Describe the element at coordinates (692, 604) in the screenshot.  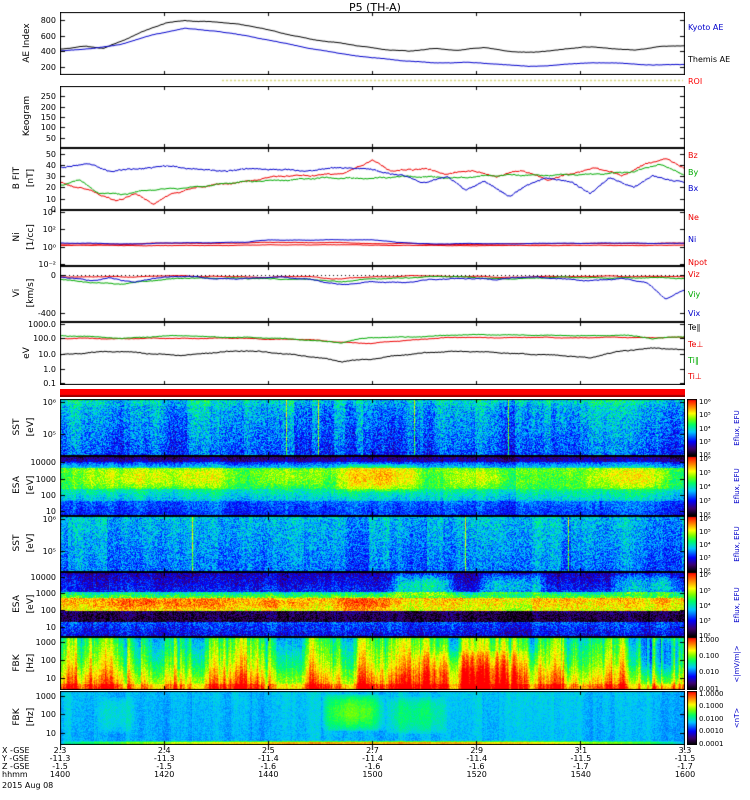
I see `colorbar-esa_elec` at that location.